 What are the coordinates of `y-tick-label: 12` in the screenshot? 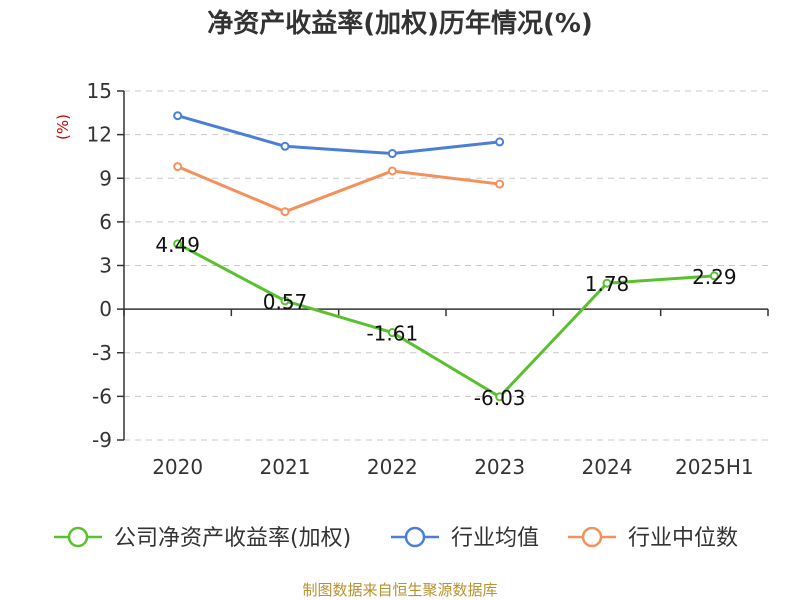 It's located at (99, 135).